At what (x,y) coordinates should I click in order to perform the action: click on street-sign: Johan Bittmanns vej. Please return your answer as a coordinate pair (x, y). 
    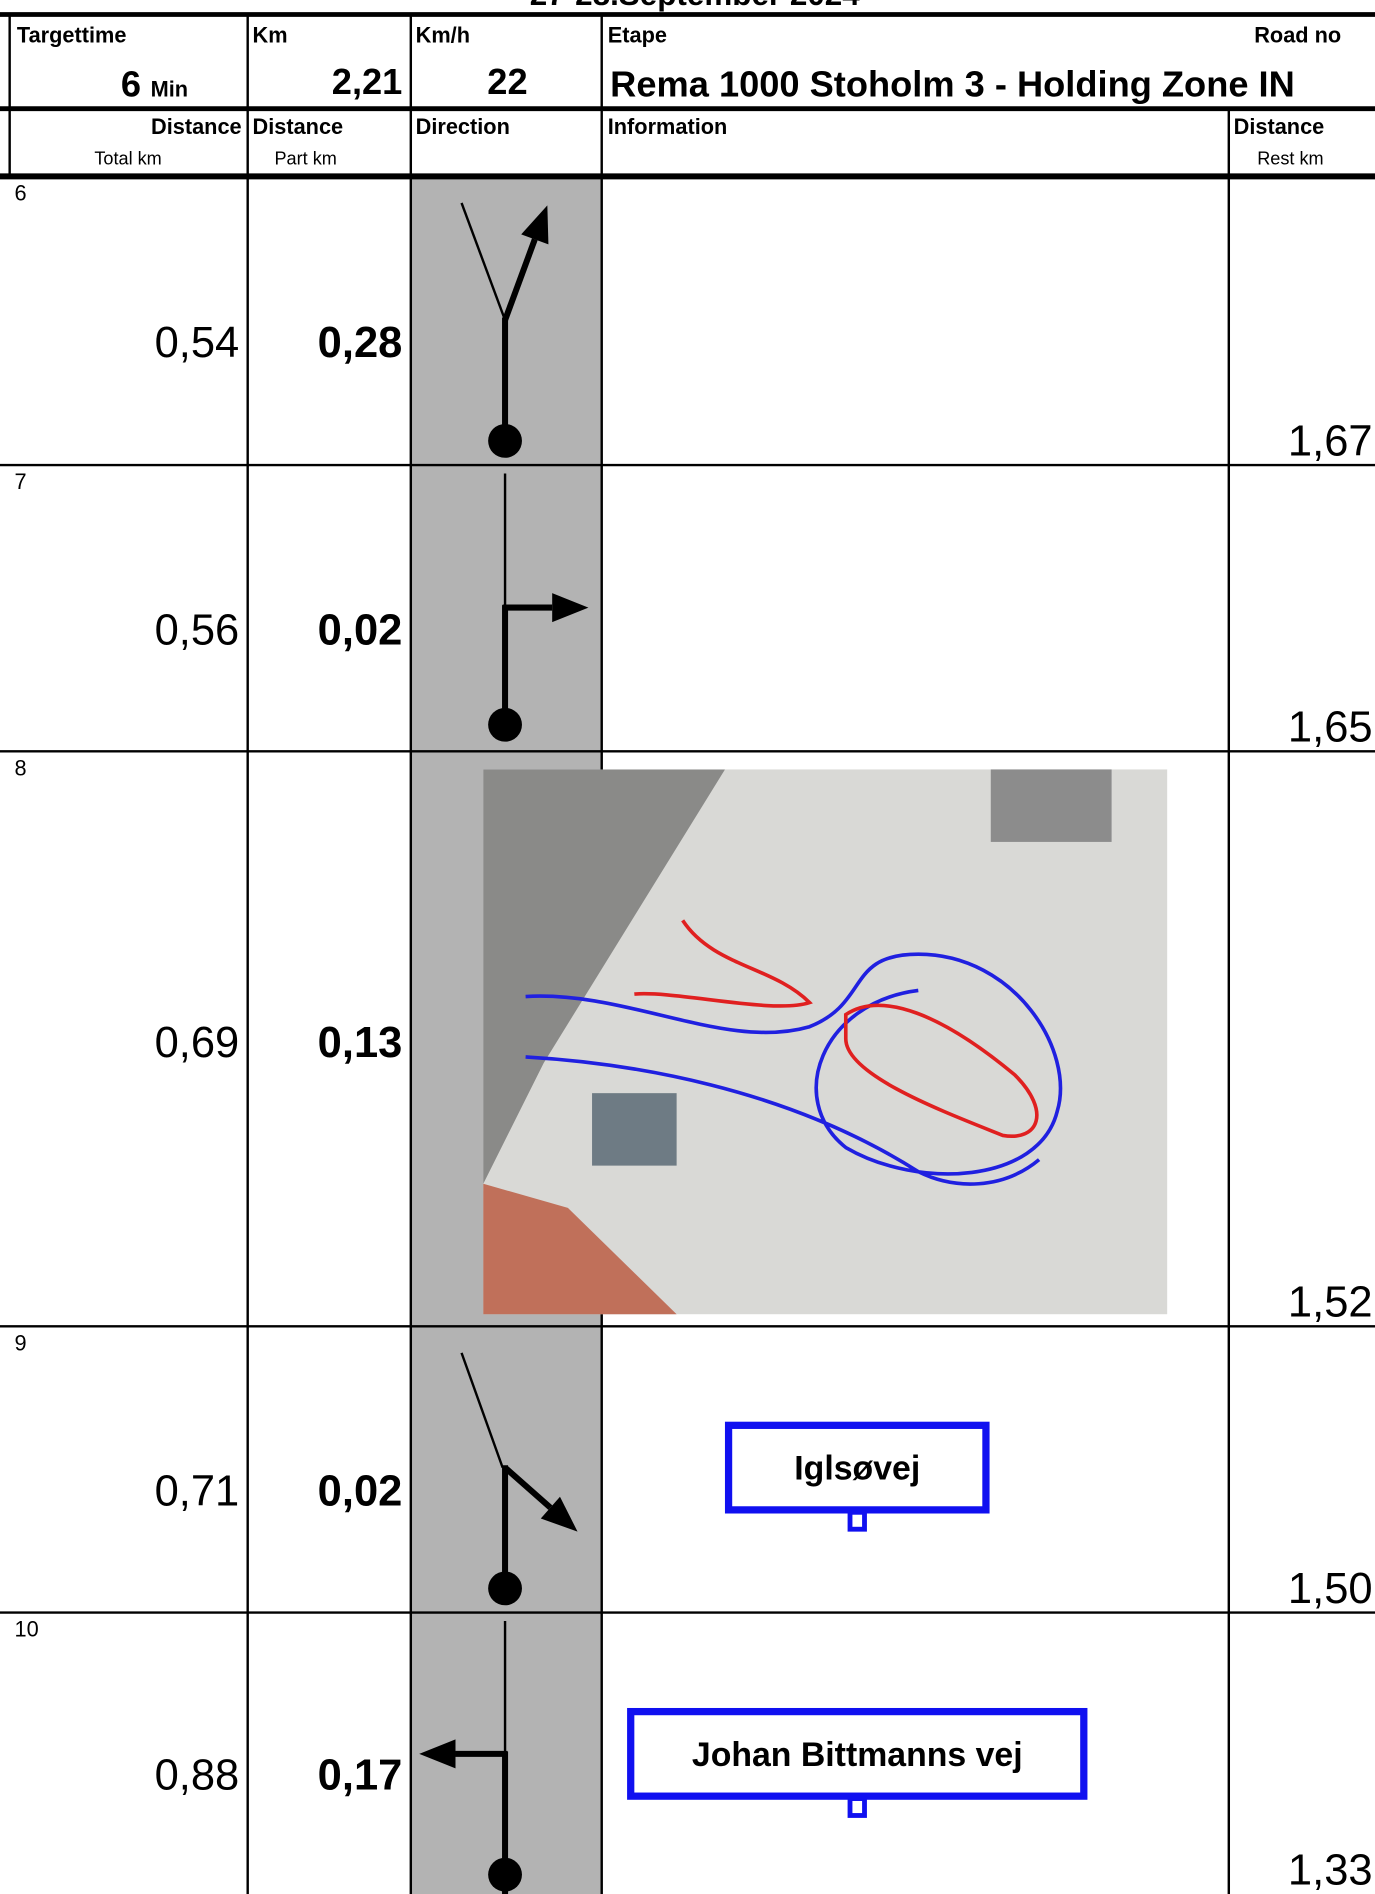
    Looking at the image, I should click on (857, 1755).